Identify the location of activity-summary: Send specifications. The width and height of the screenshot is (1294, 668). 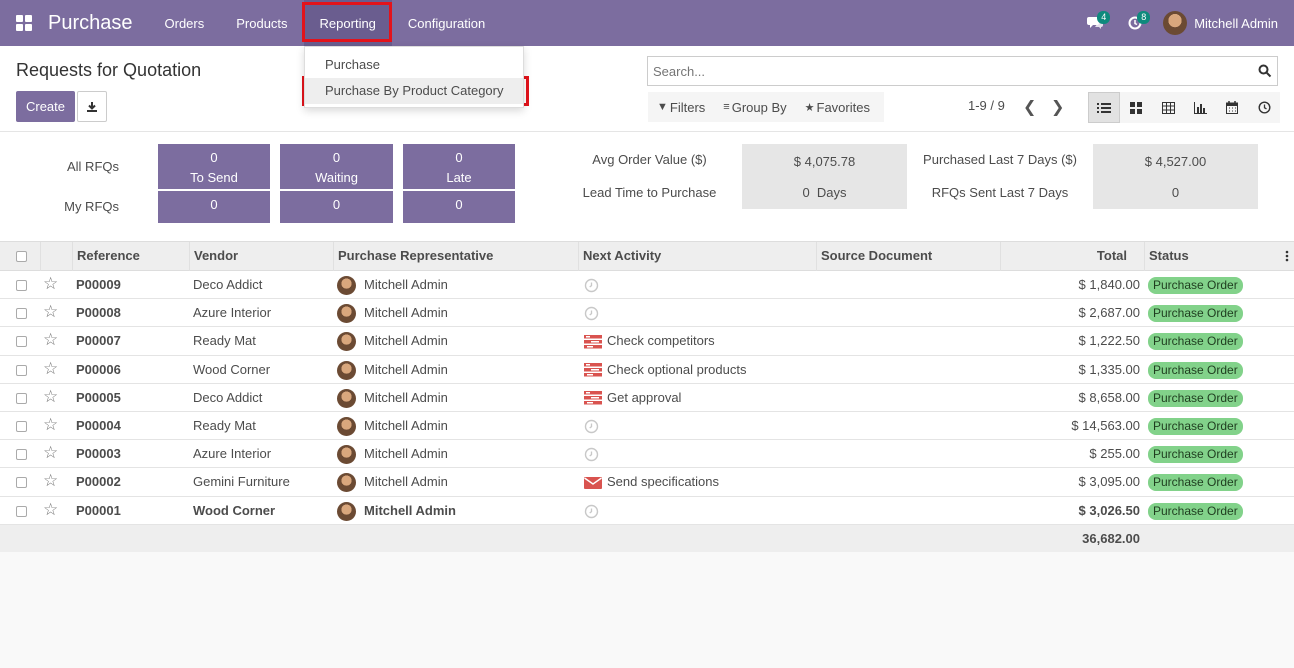
(663, 482).